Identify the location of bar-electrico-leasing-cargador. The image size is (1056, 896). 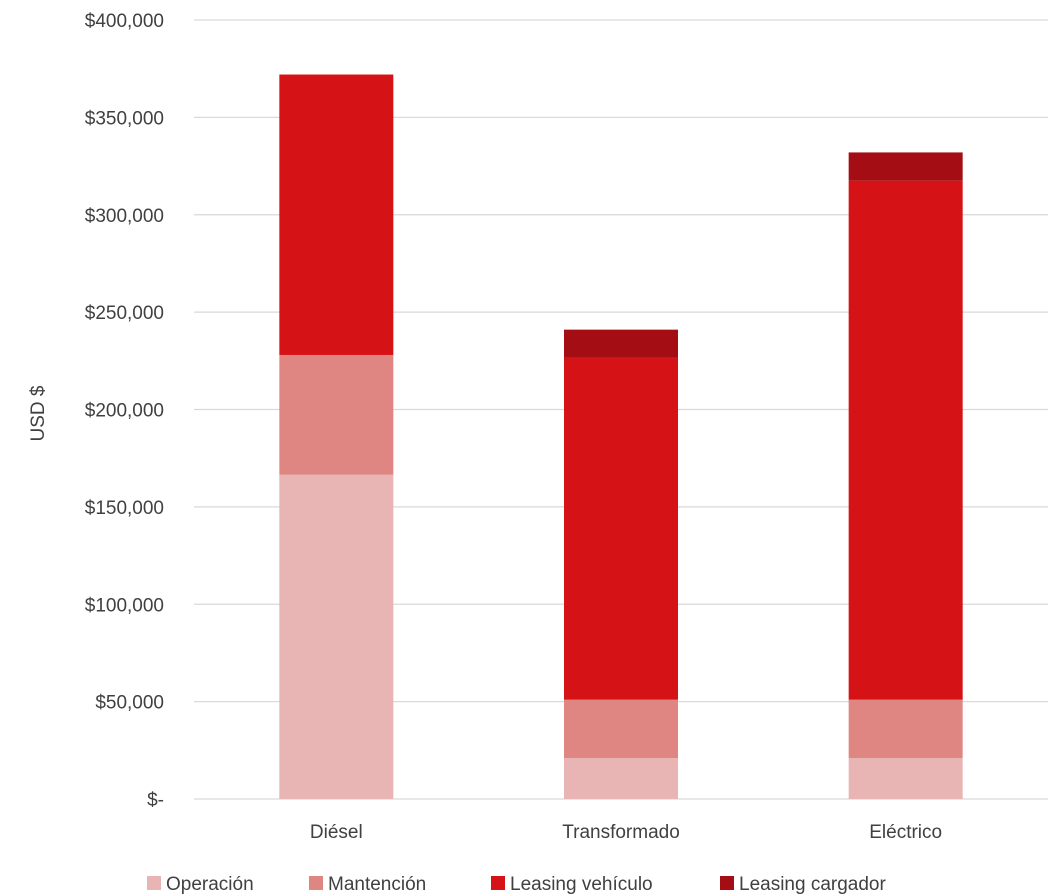
(905, 166).